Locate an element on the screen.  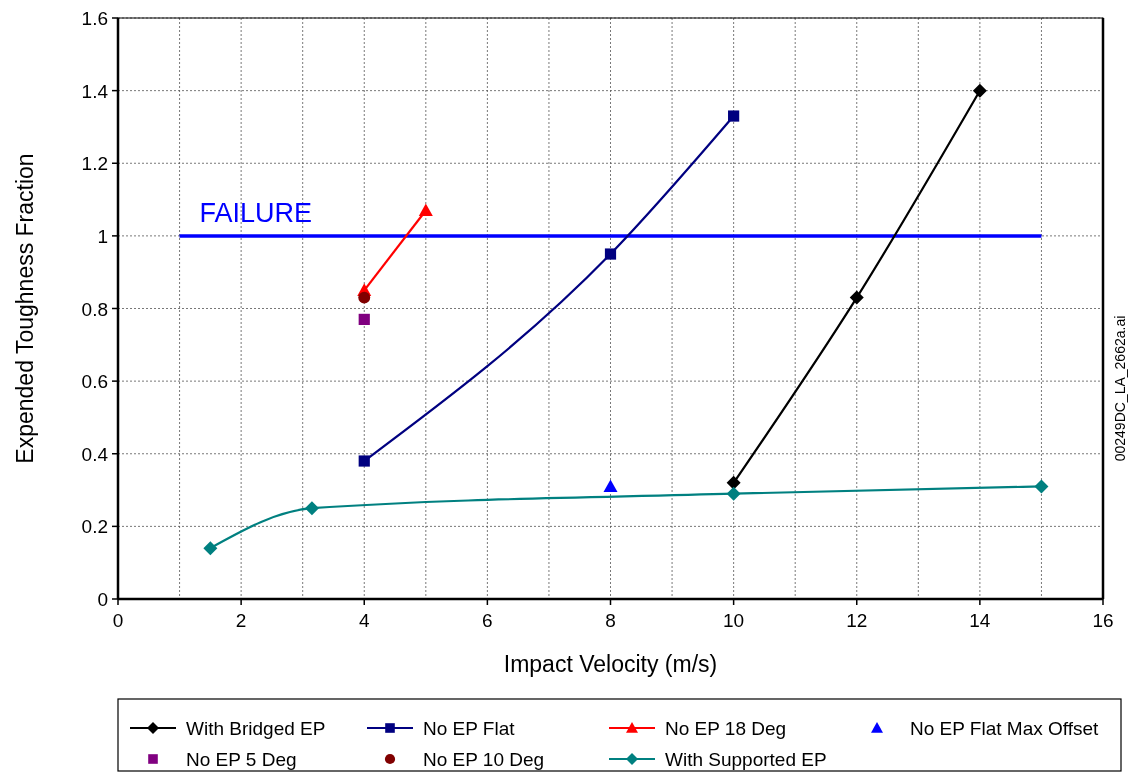
legend-label: No EP 10 Deg is located at coordinates (484, 759).